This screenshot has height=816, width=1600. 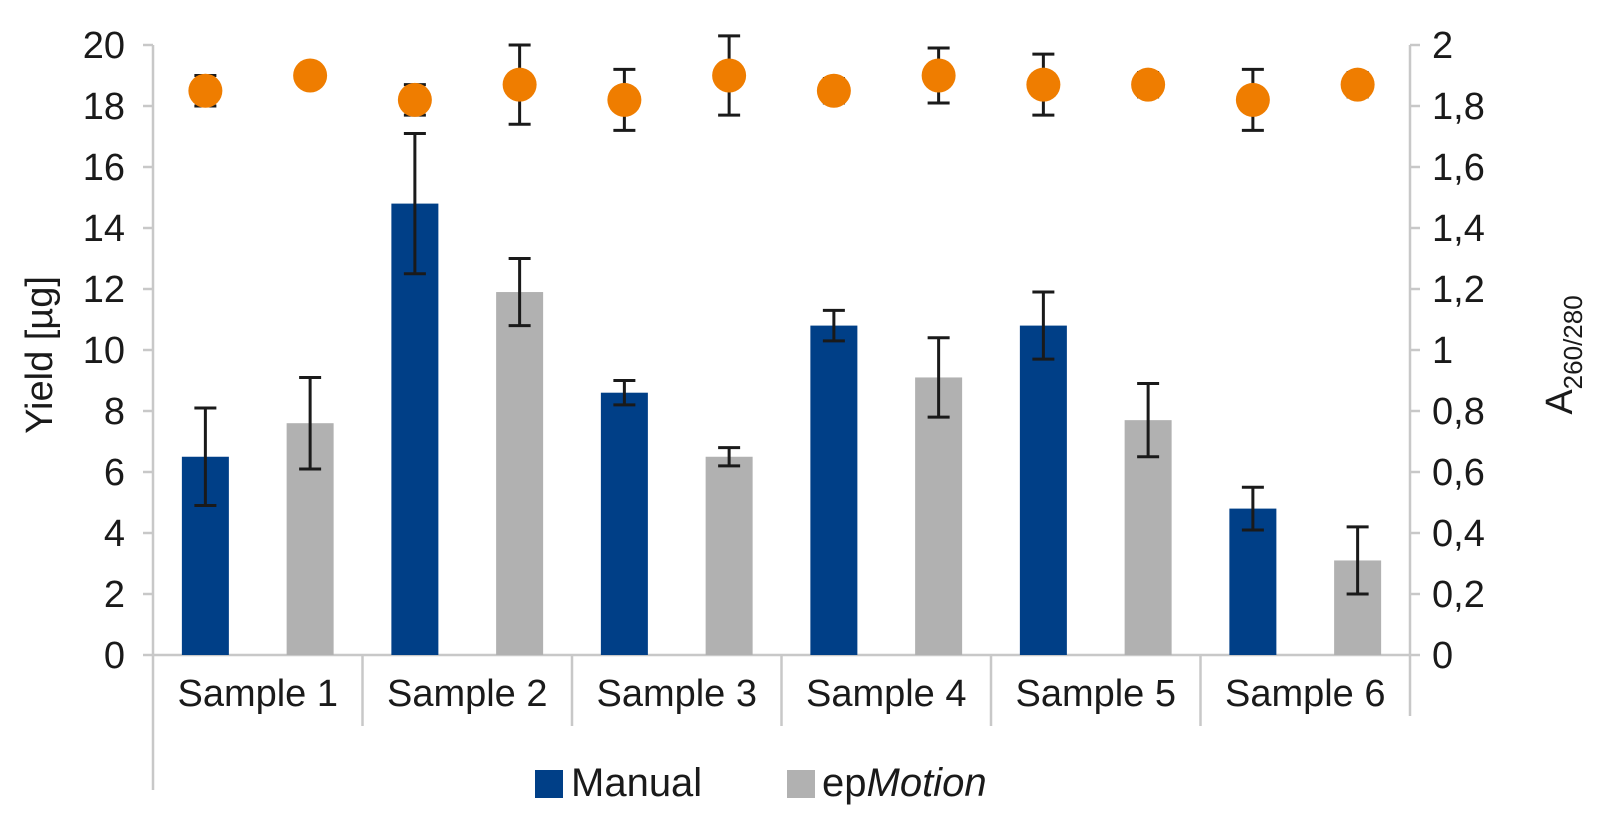 What do you see at coordinates (1458, 412) in the screenshot?
I see `y2-tick-label: 0,8` at bounding box center [1458, 412].